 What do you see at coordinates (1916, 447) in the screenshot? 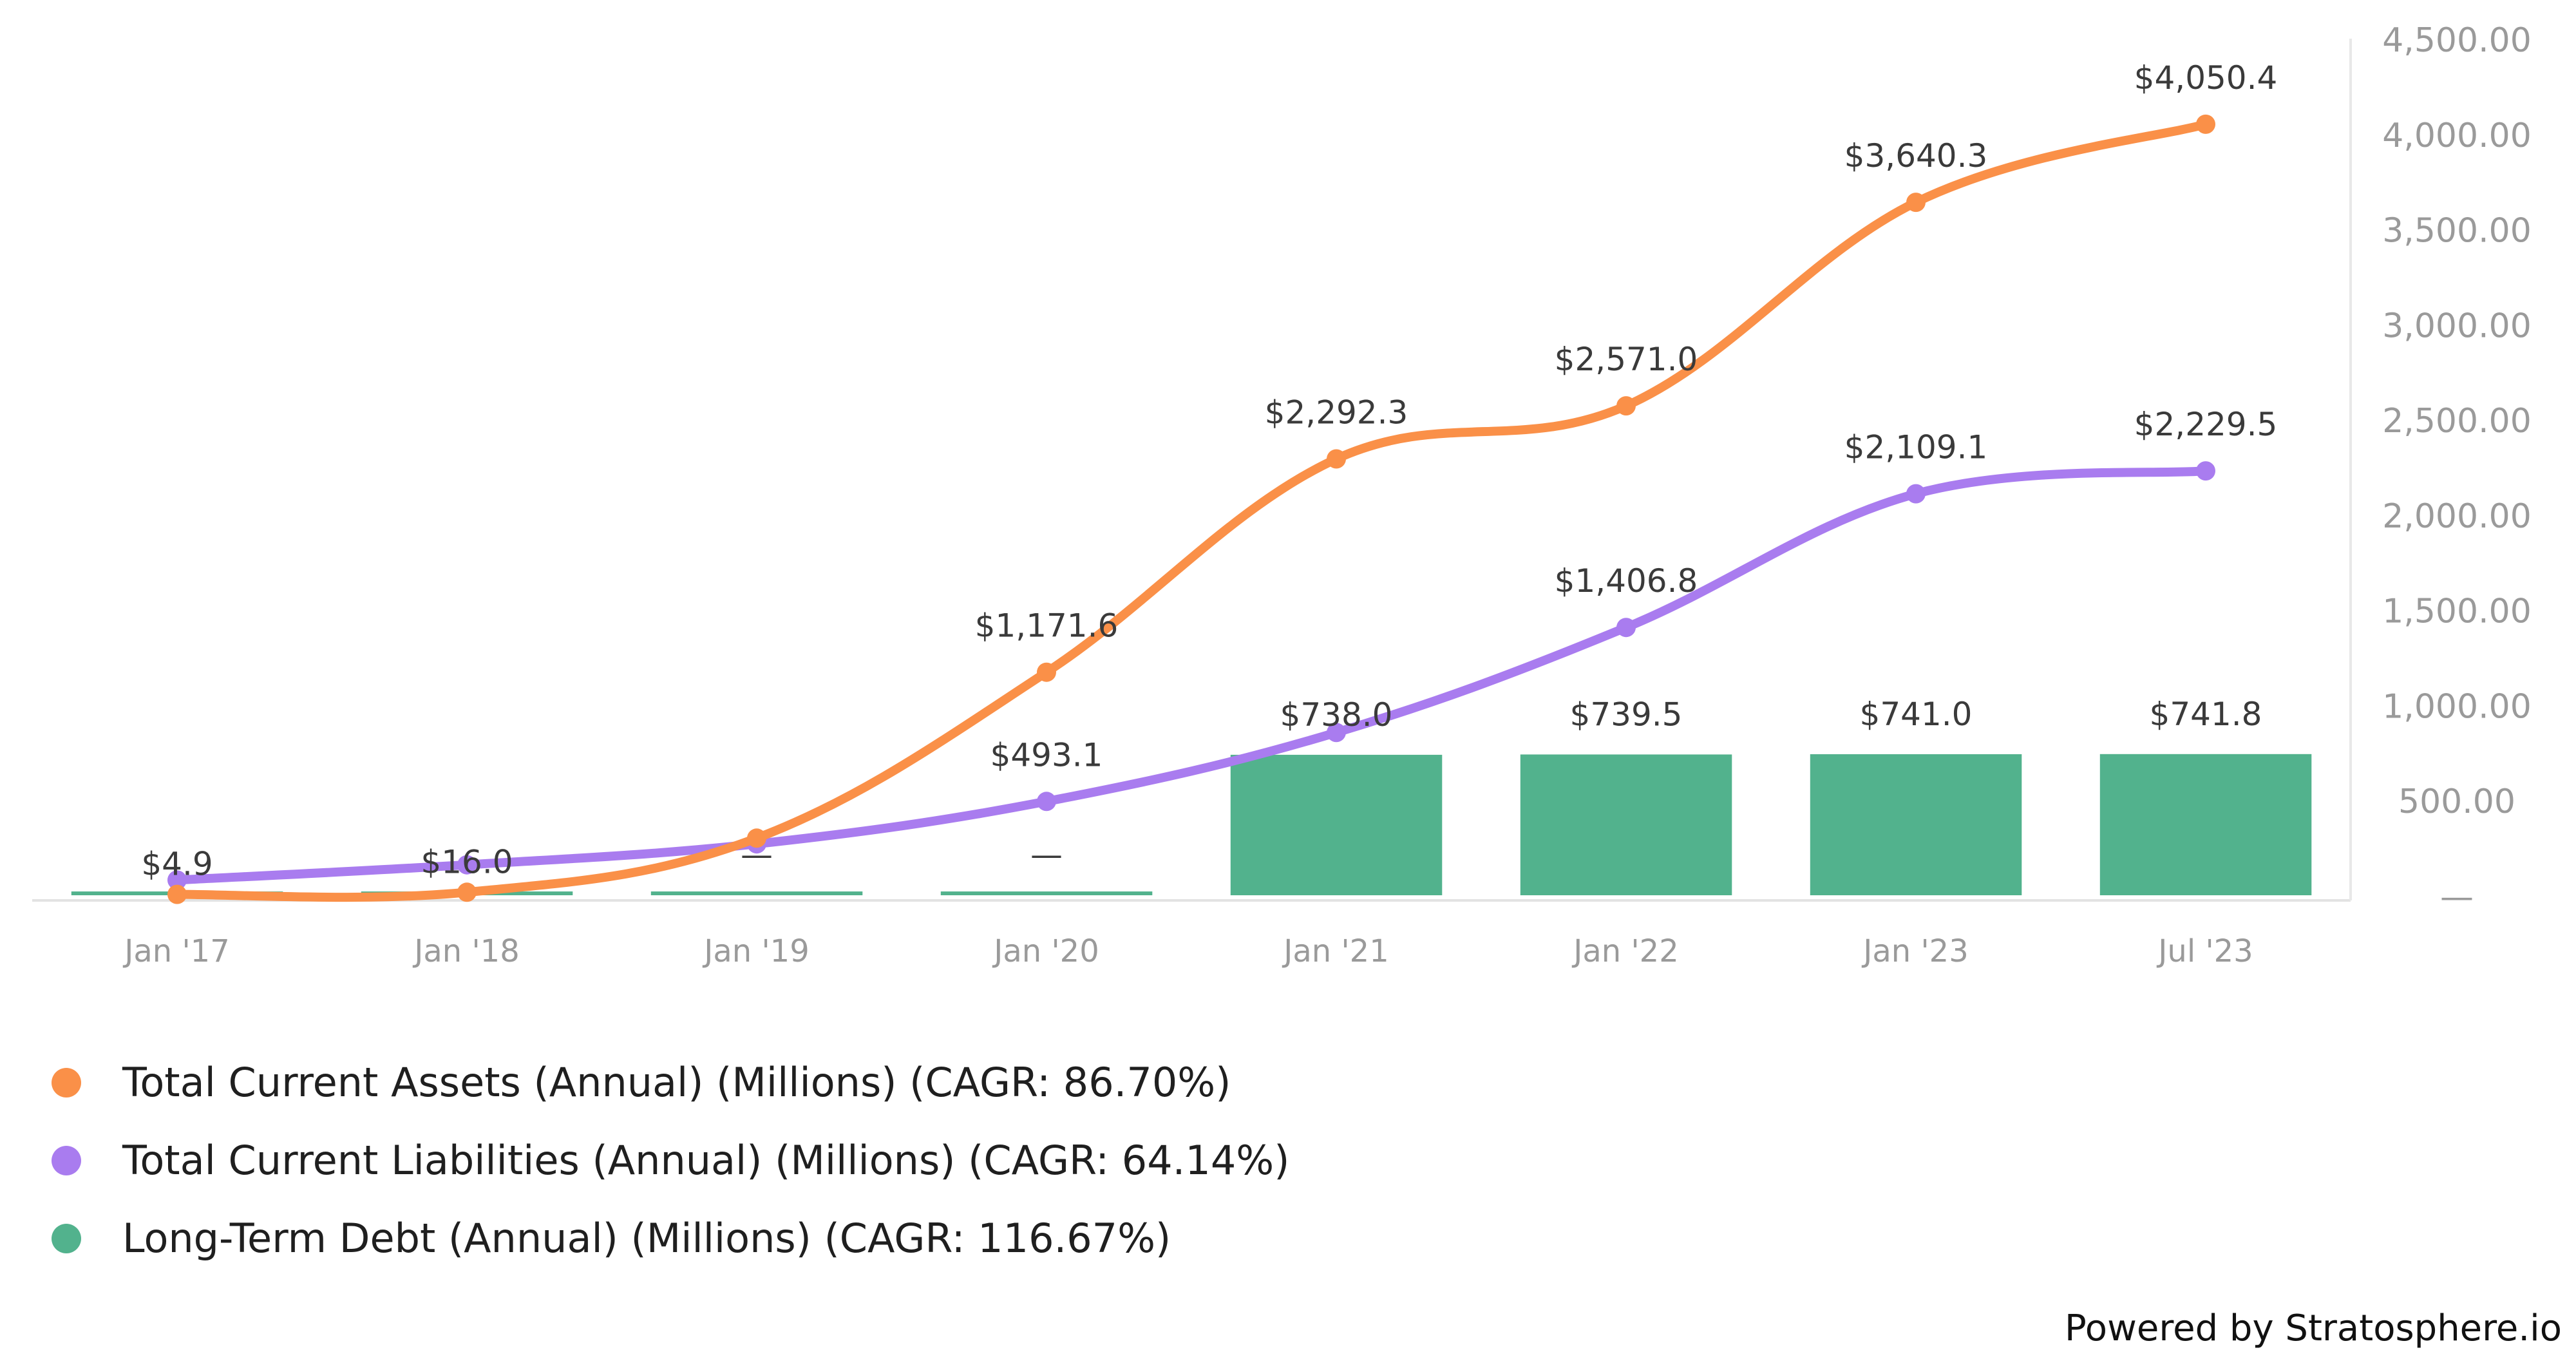
I see `data-label-total-current-liabilities-jan-23: $2,109.1` at bounding box center [1916, 447].